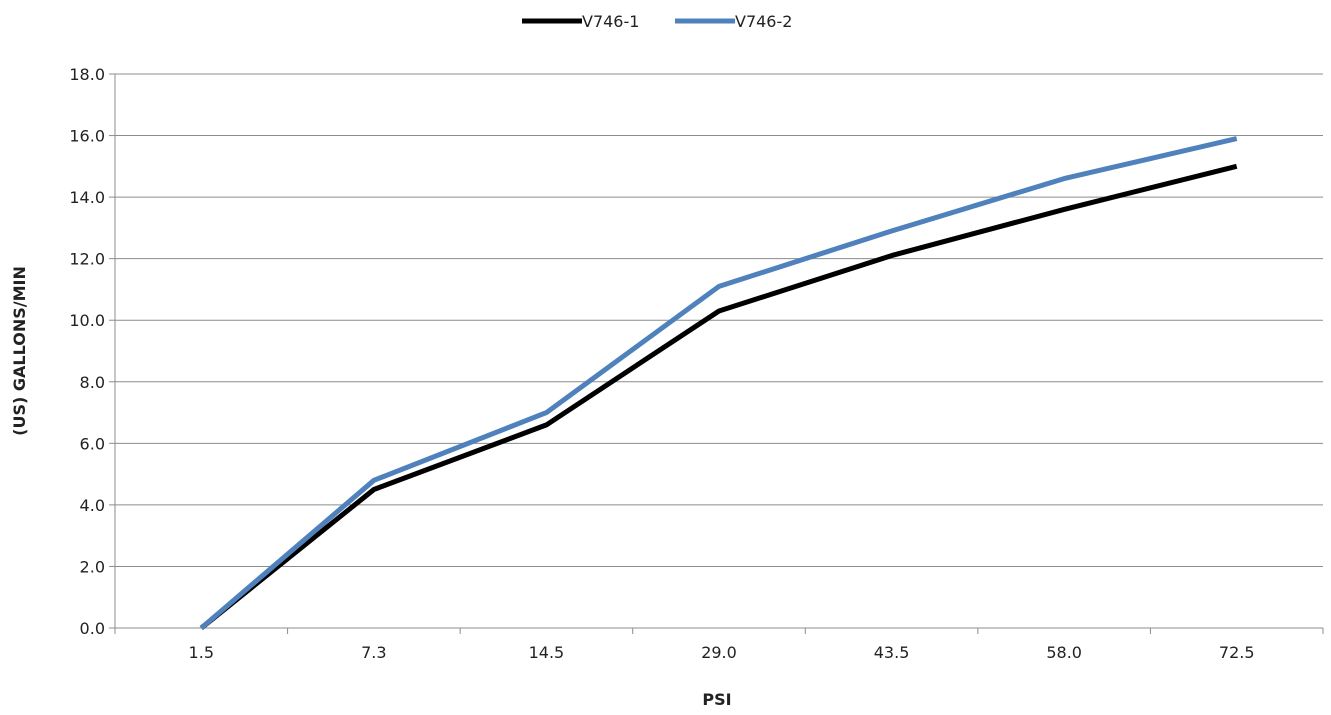  Describe the element at coordinates (92, 566) in the screenshot. I see `y-tick-label: 2.0` at that location.